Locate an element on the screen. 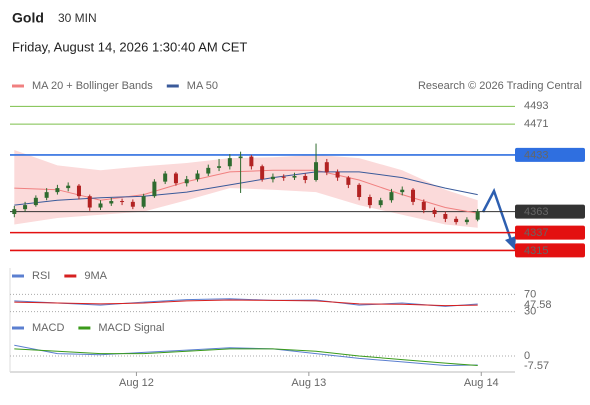 The height and width of the screenshot is (405, 590). ma-line is located at coordinates (246, 188).